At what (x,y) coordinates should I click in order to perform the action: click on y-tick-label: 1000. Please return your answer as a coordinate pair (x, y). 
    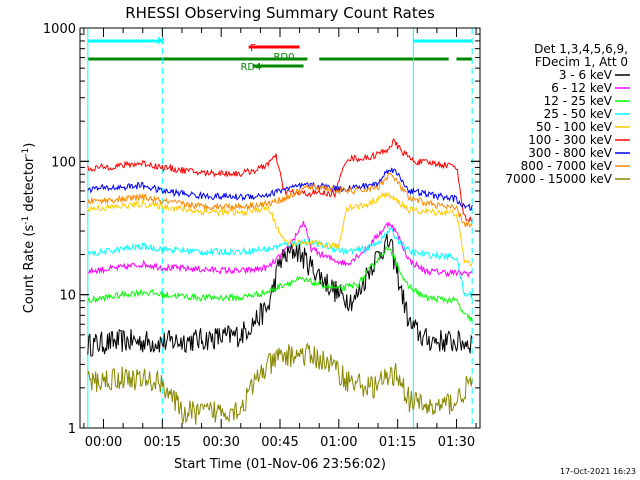
    Looking at the image, I should click on (59, 29).